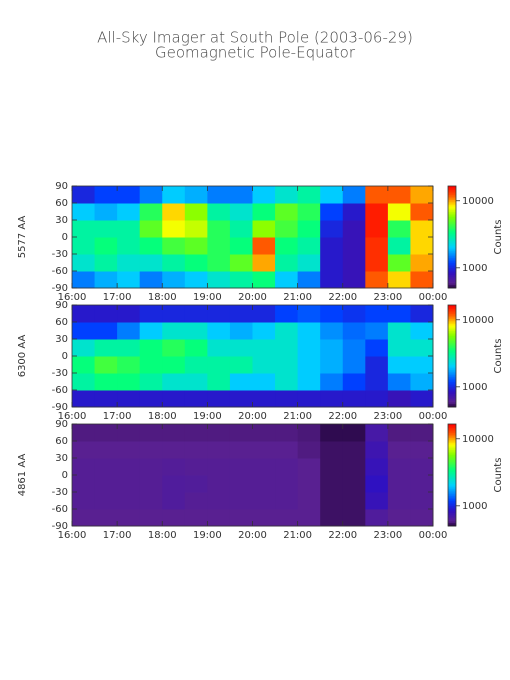  What do you see at coordinates (162, 416) in the screenshot?
I see `x-tick-label: 18:00` at bounding box center [162, 416].